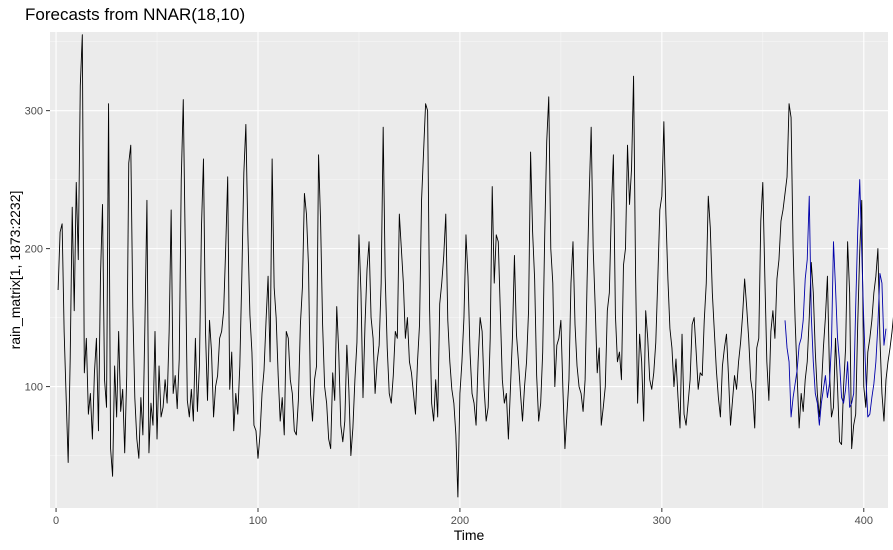 The width and height of the screenshot is (893, 550). Describe the element at coordinates (135, 14) in the screenshot. I see `chart-title: Forecasts from NNAR(18,10)` at that location.